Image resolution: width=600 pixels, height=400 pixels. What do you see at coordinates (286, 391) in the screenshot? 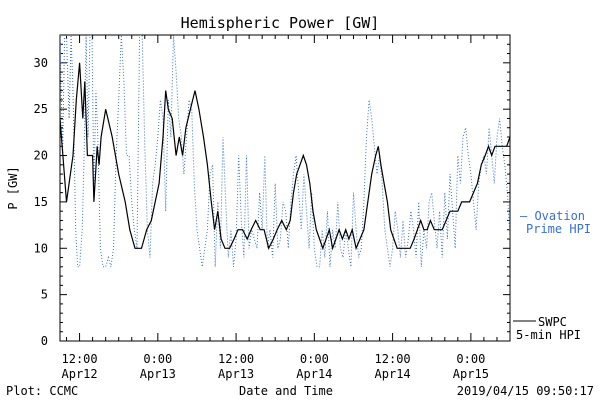
I see `x-axis-label: Date and Time` at bounding box center [286, 391].